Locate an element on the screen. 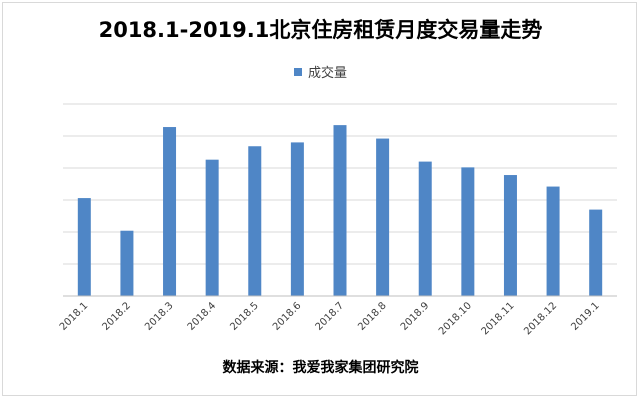 Image resolution: width=641 pixels, height=400 pixels. bar-2018.10 is located at coordinates (468, 231).